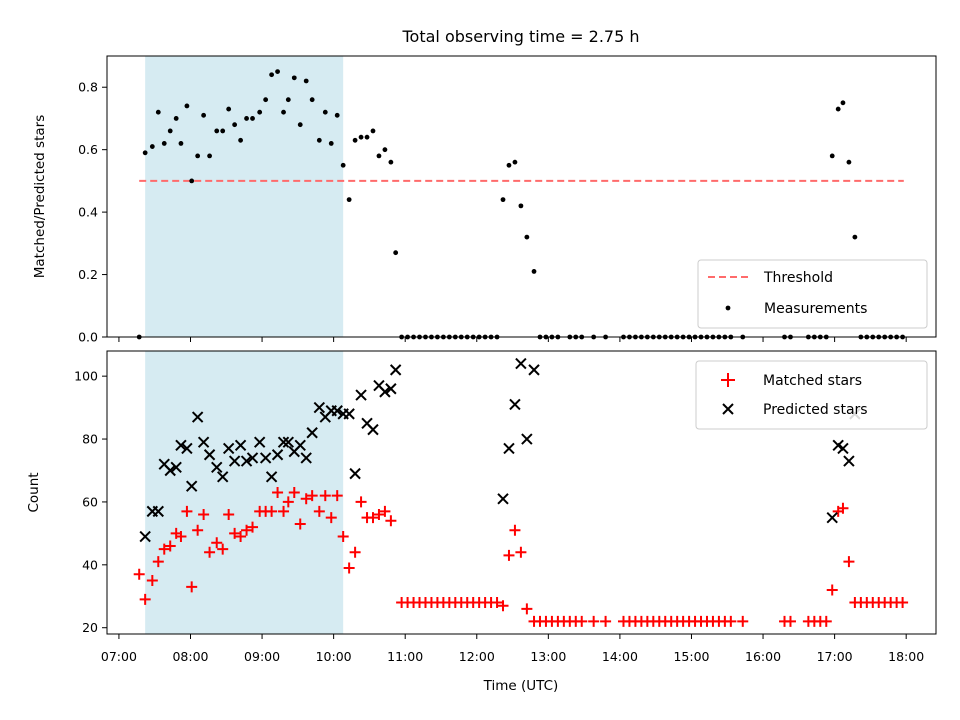  Describe the element at coordinates (798, 278) in the screenshot. I see `legend-threshold-label: Threshold` at that location.